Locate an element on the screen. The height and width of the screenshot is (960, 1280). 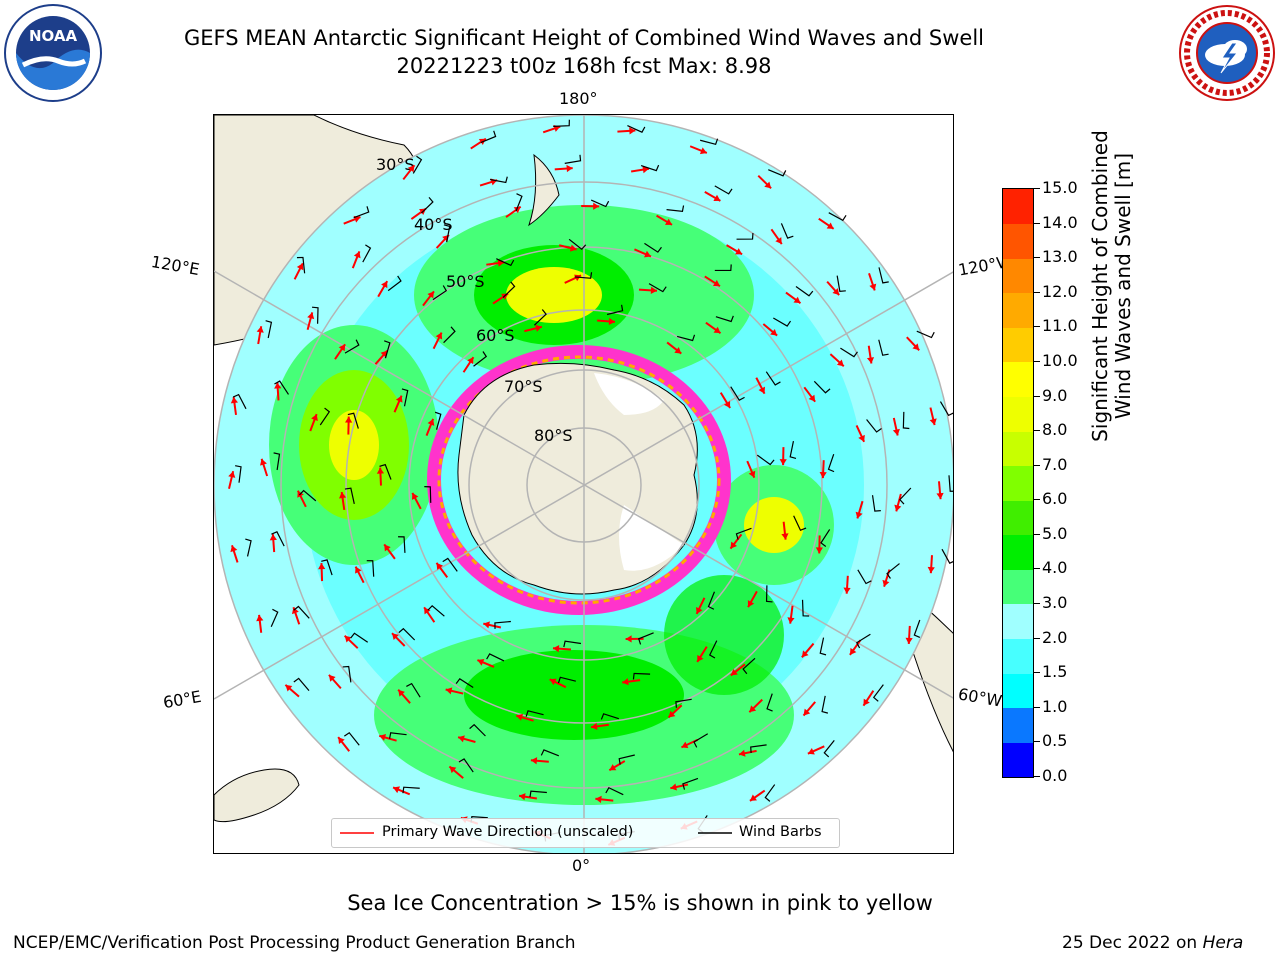
wave-field-southeast is located at coordinates (724, 635).